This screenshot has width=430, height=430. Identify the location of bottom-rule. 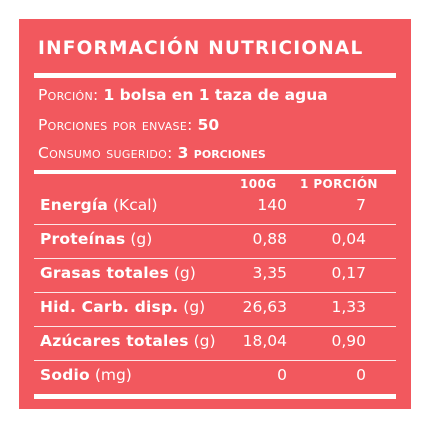
(215, 396).